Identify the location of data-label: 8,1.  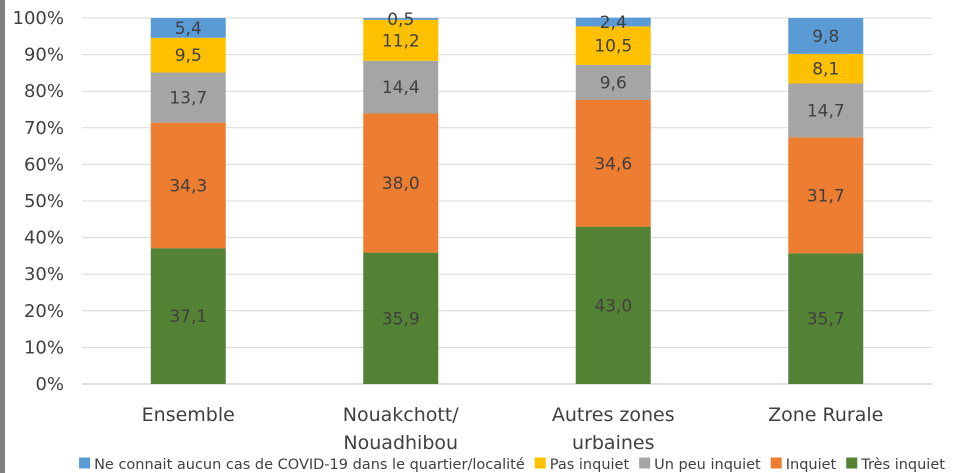
(825, 70).